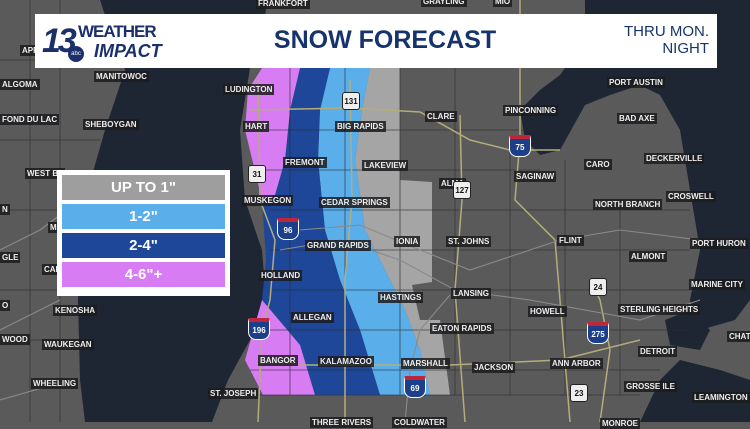 The image size is (750, 429). I want to click on city-label: HOLLAND, so click(281, 275).